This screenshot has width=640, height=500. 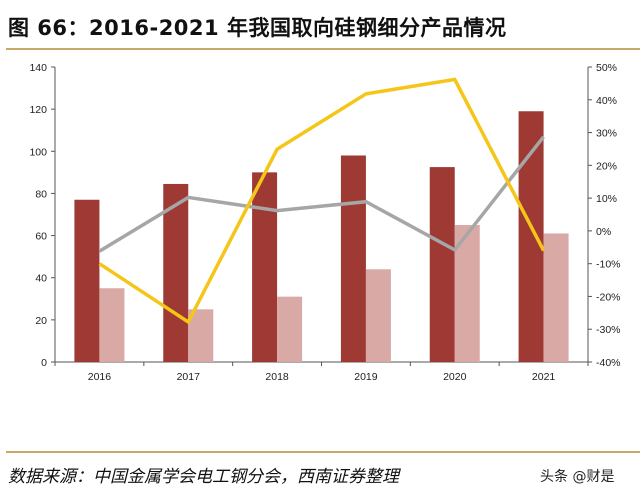 I want to click on bar-general-2018, so click(x=290, y=329).